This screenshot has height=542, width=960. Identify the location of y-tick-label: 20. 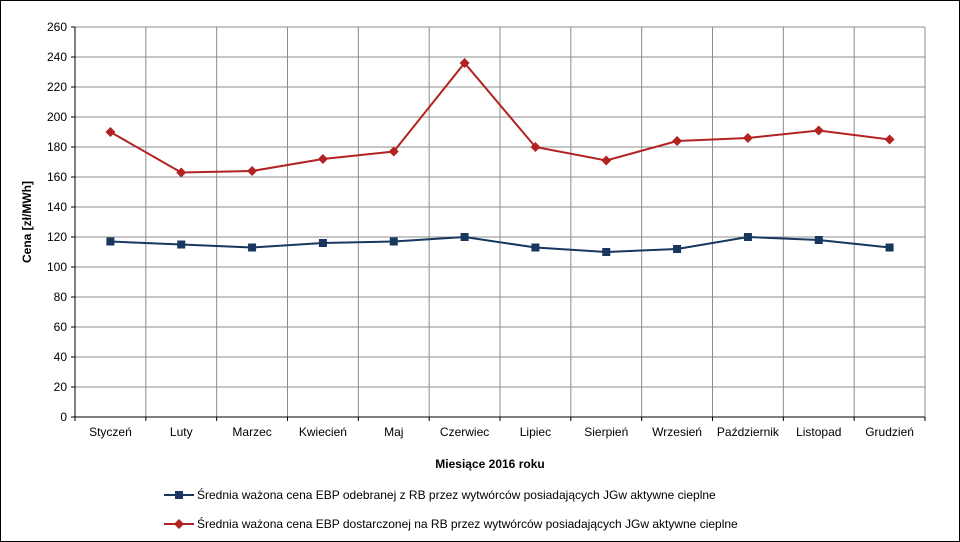
(61, 387).